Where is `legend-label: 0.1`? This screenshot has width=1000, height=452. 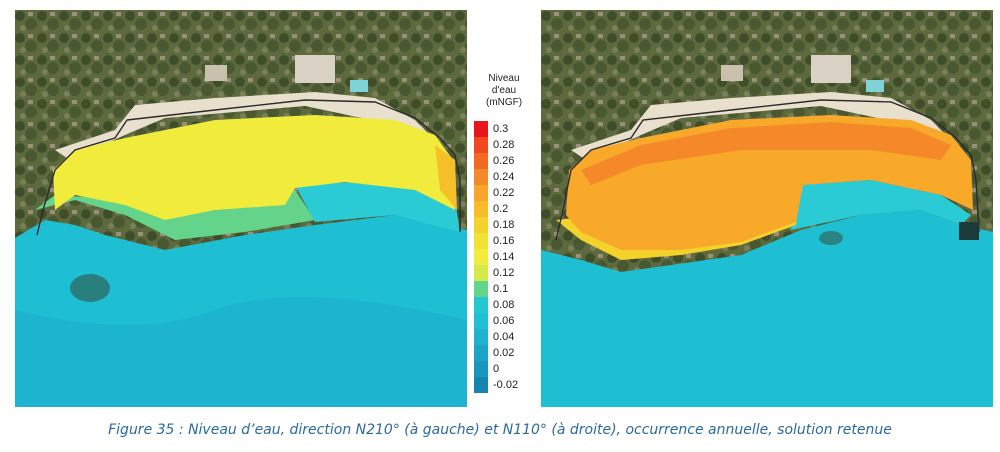
legend-label: 0.1 is located at coordinates (501, 289).